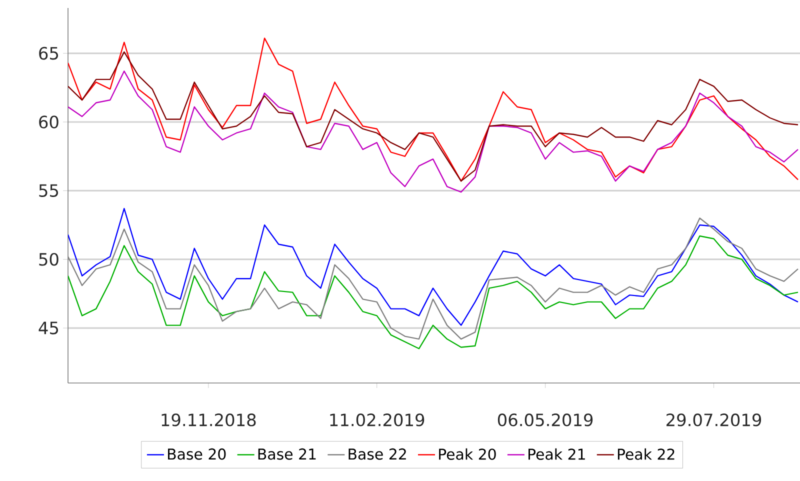 The width and height of the screenshot is (800, 481). Describe the element at coordinates (545, 420) in the screenshot. I see `x-tick-label: 06.05.2019` at that location.